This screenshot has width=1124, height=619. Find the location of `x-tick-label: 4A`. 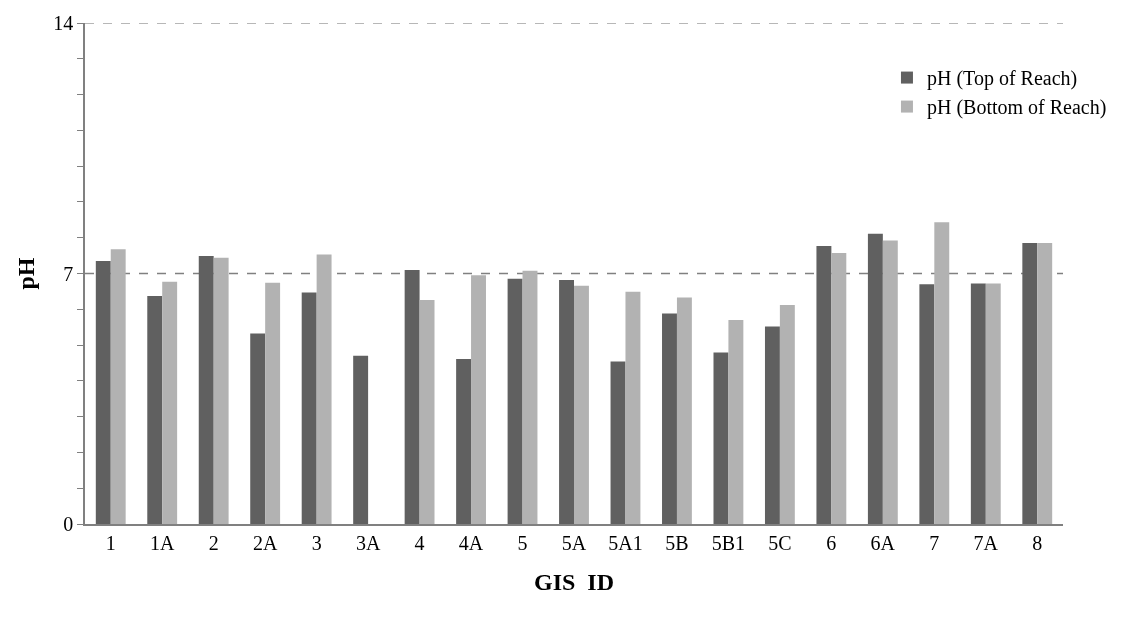

x-tick-label: 4A is located at coordinates (471, 542).